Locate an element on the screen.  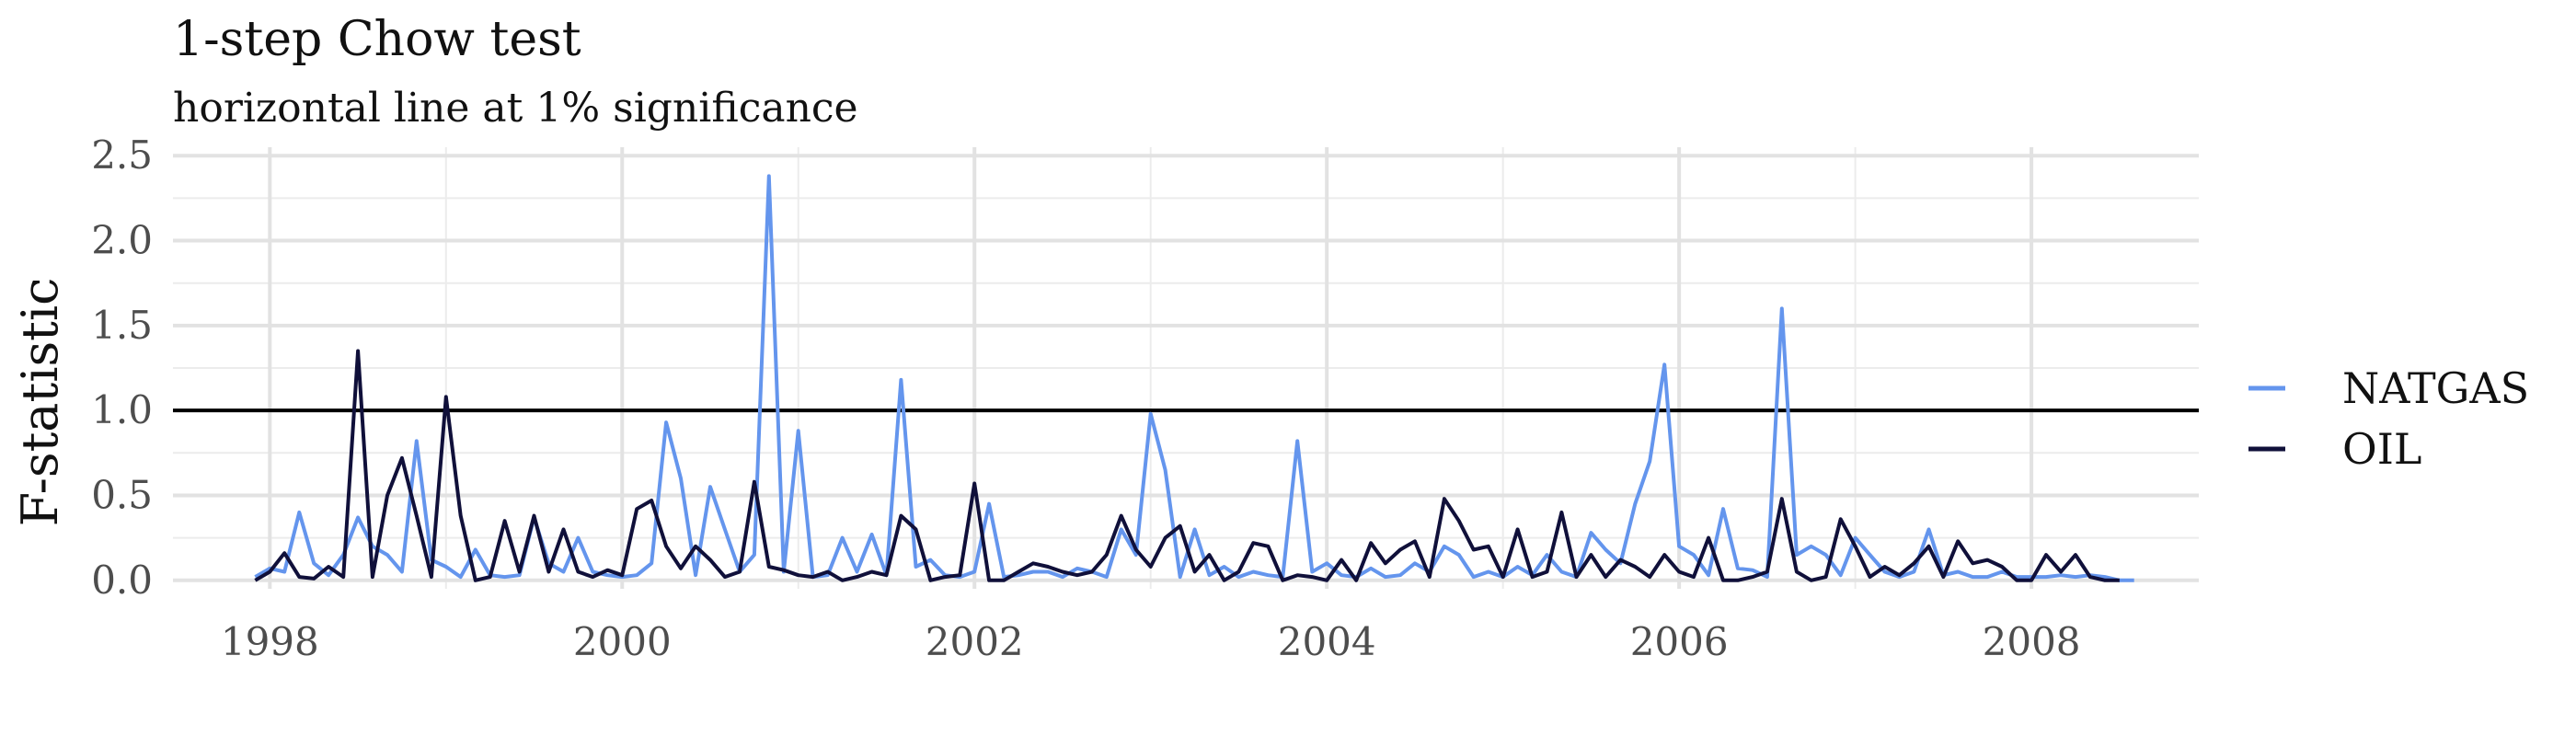
chart-title: 1-step Chow test is located at coordinates (377, 39).